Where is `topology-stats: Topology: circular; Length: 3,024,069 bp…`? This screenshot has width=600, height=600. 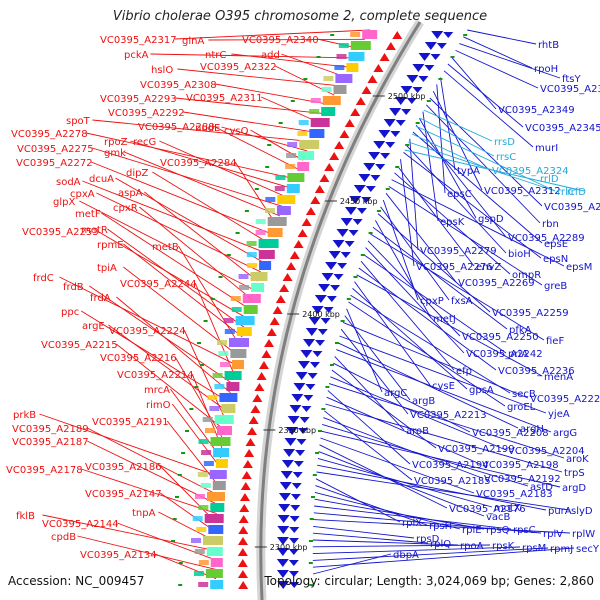 topology-stats: Topology: circular; Length: 3,024,069 bp… is located at coordinates (429, 581).